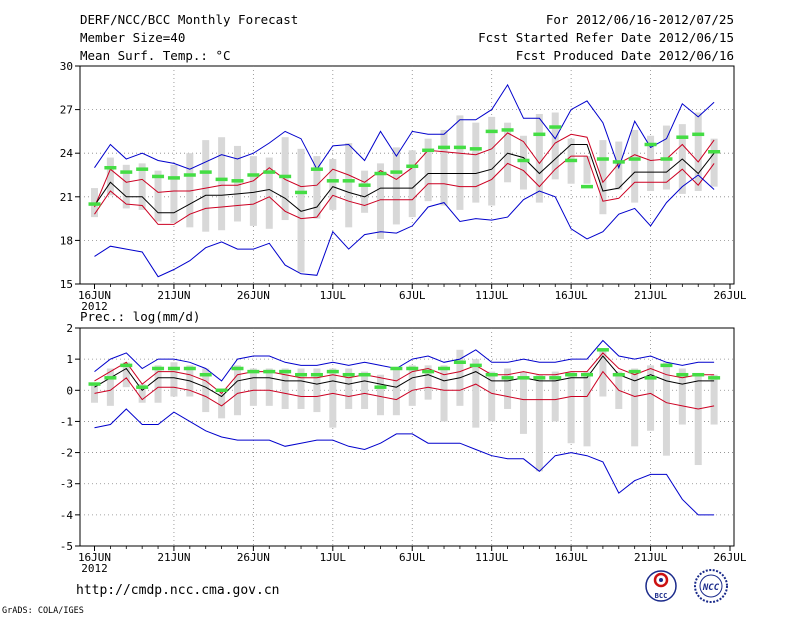  Describe the element at coordinates (69, 359) in the screenshot. I see `precip-y-tick-label: 1` at that location.